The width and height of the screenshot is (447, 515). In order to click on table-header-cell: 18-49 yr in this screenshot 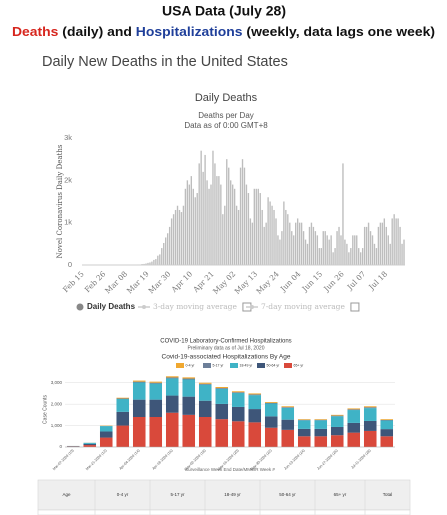, I will do `click(232, 494)`.